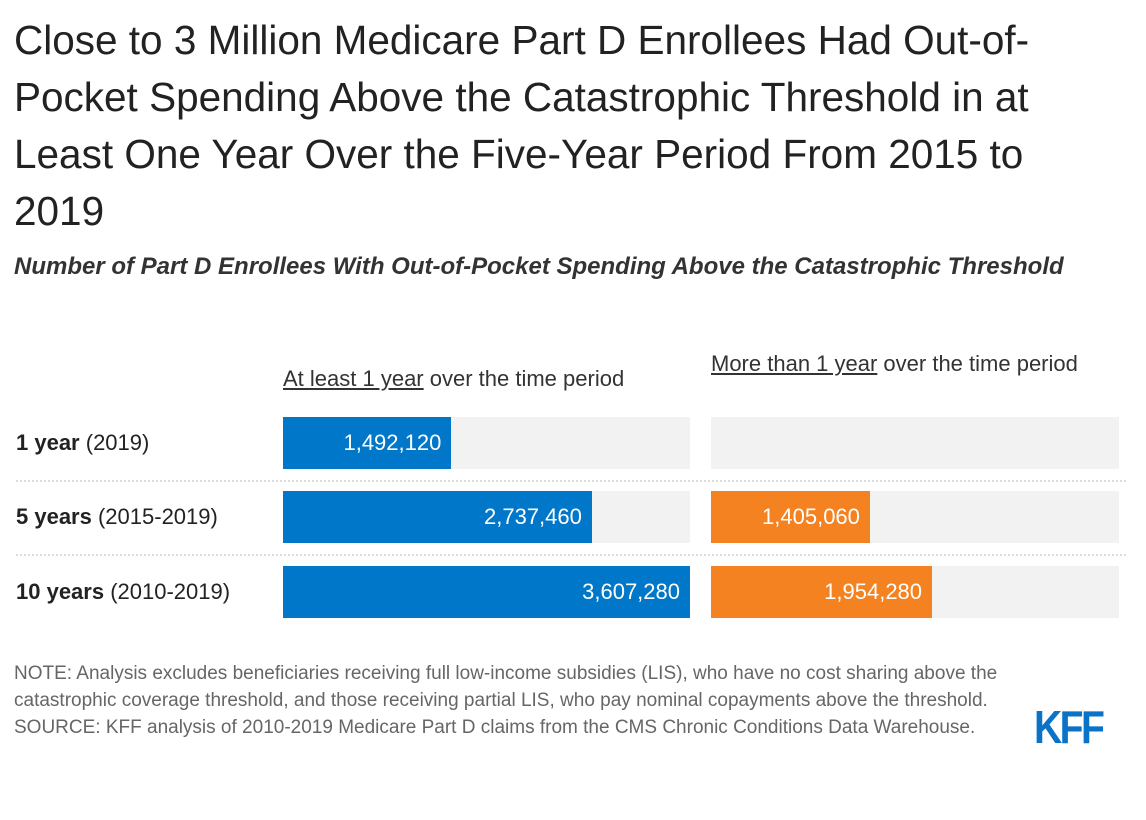 Image resolution: width=1146 pixels, height=820 pixels. I want to click on bar: 1,954,280, so click(822, 592).